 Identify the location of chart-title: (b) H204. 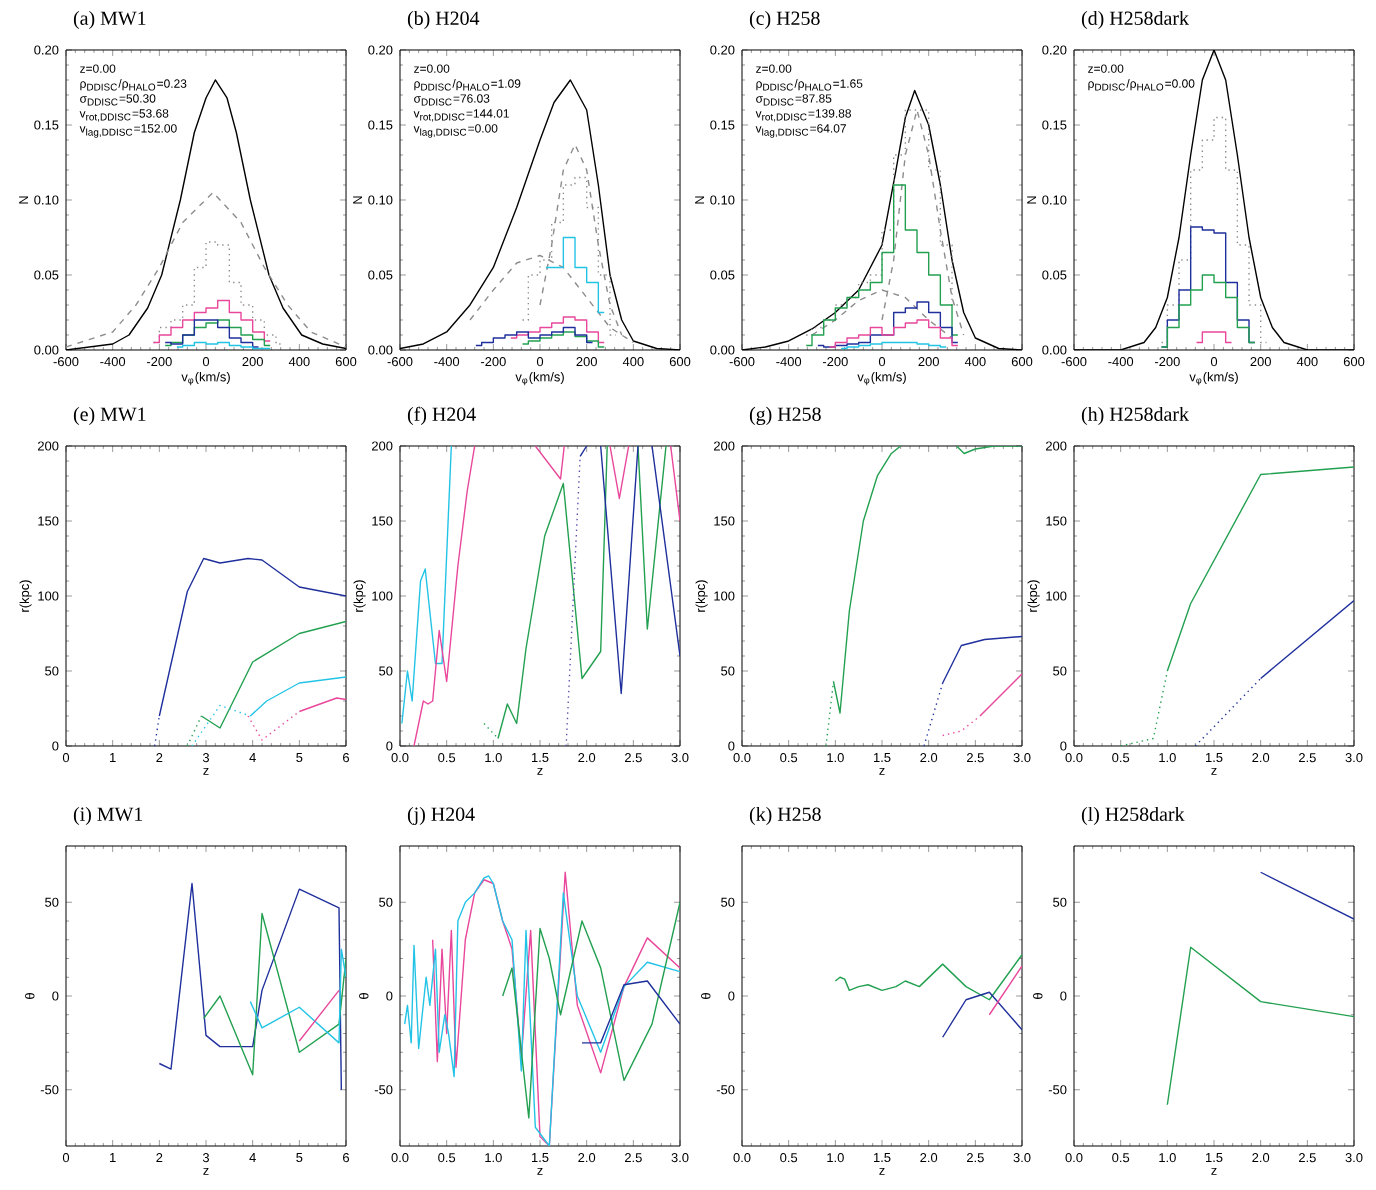
(443, 20).